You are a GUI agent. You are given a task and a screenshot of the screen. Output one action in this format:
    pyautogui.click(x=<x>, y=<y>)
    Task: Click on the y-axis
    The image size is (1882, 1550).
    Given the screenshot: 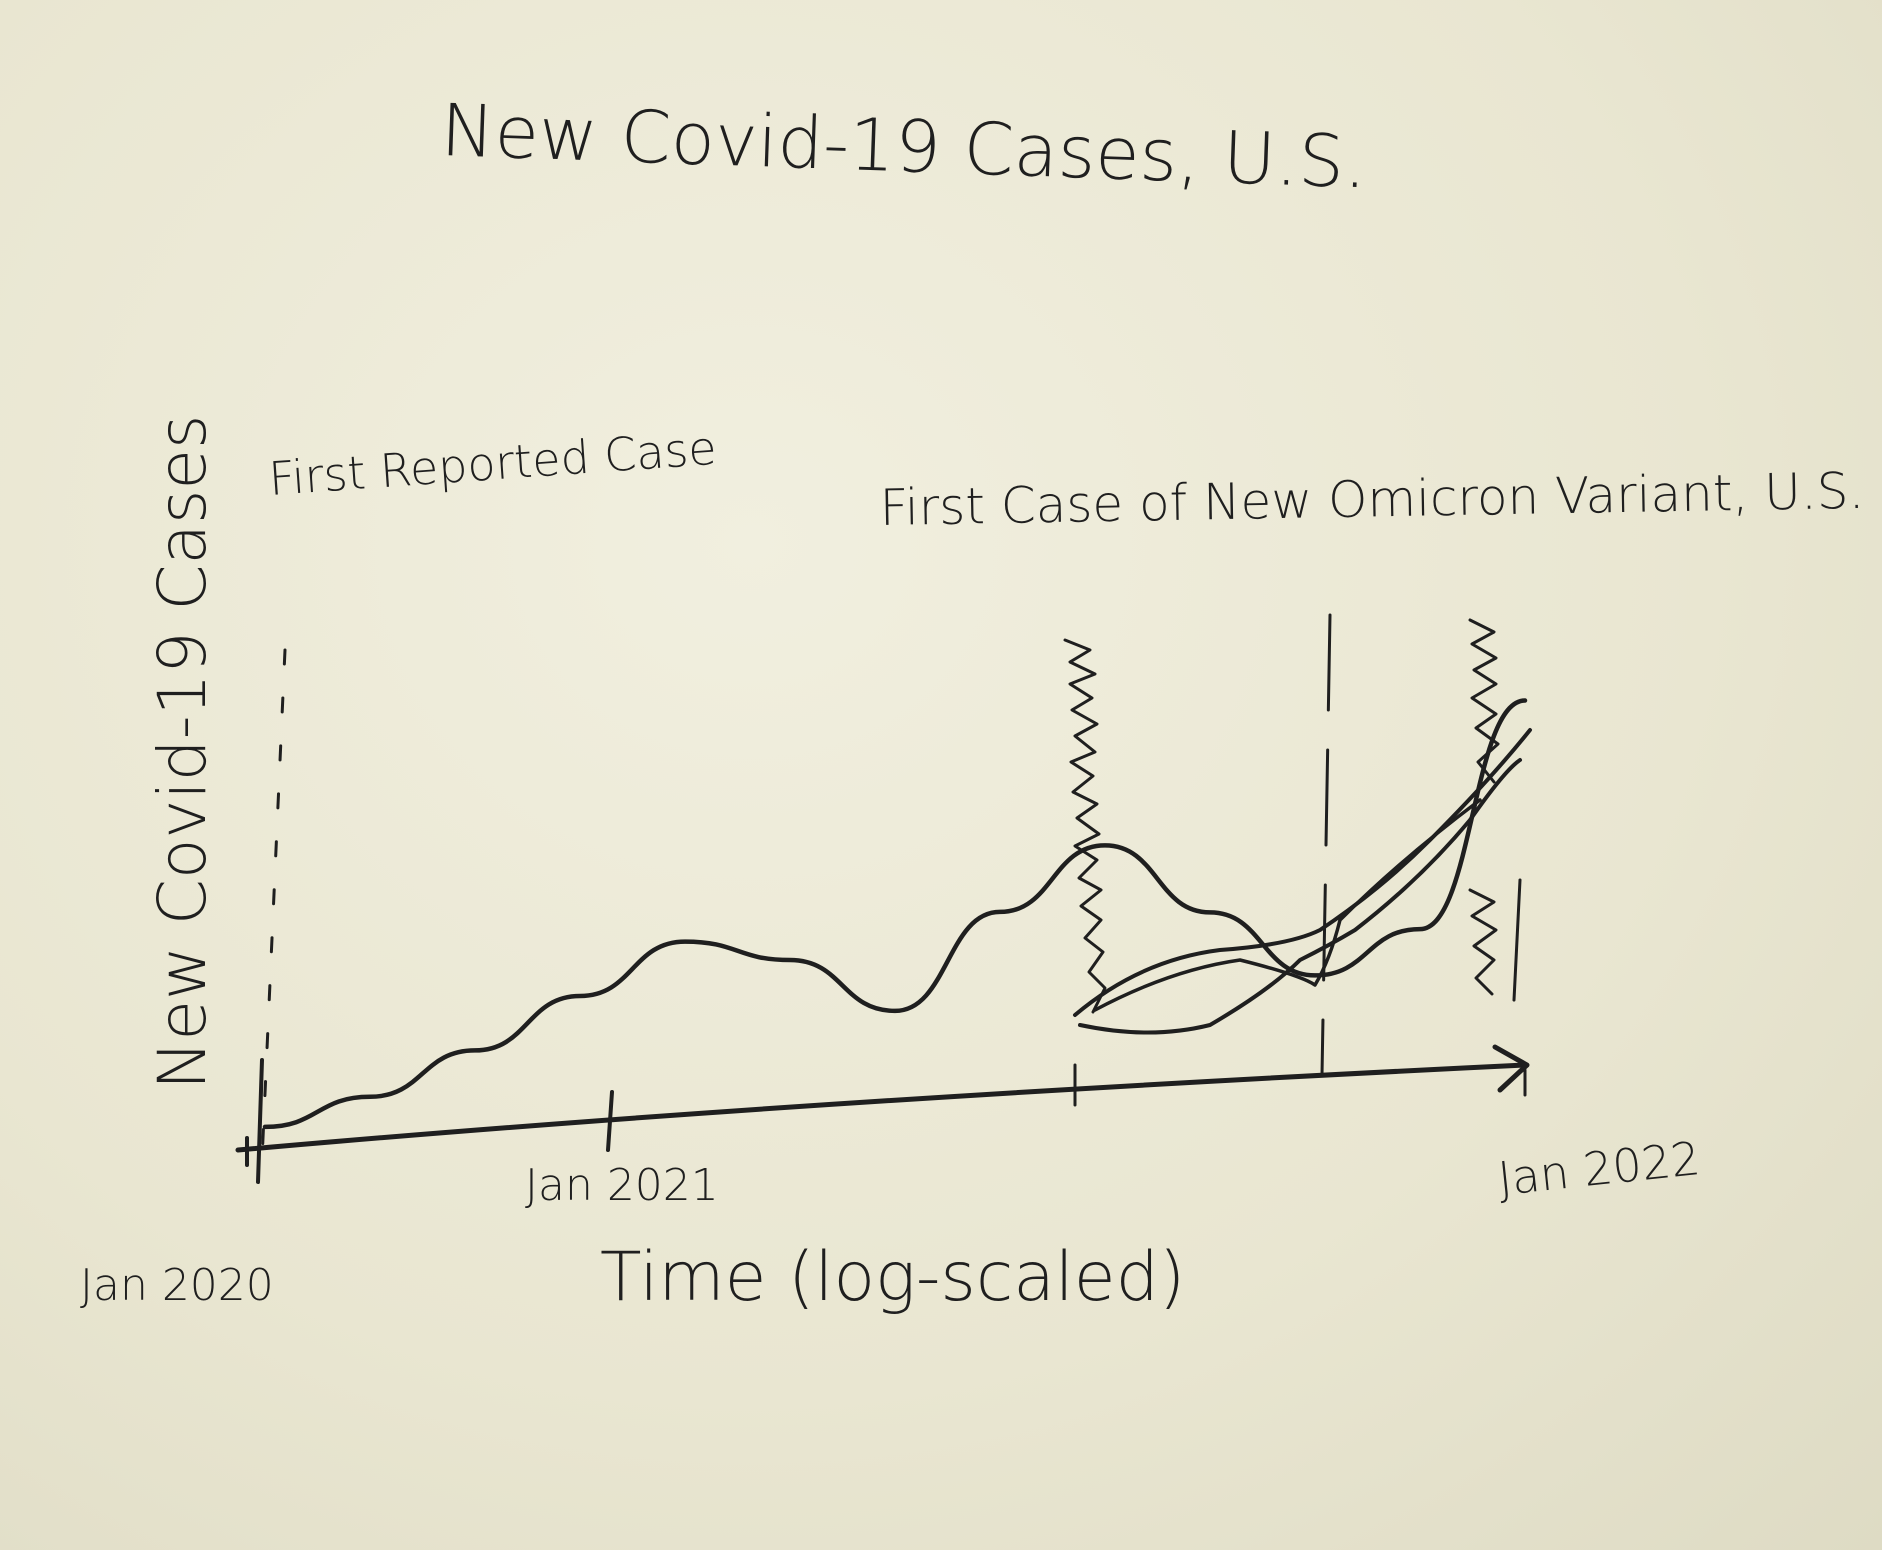 What is the action you would take?
    pyautogui.click(x=260, y=1121)
    